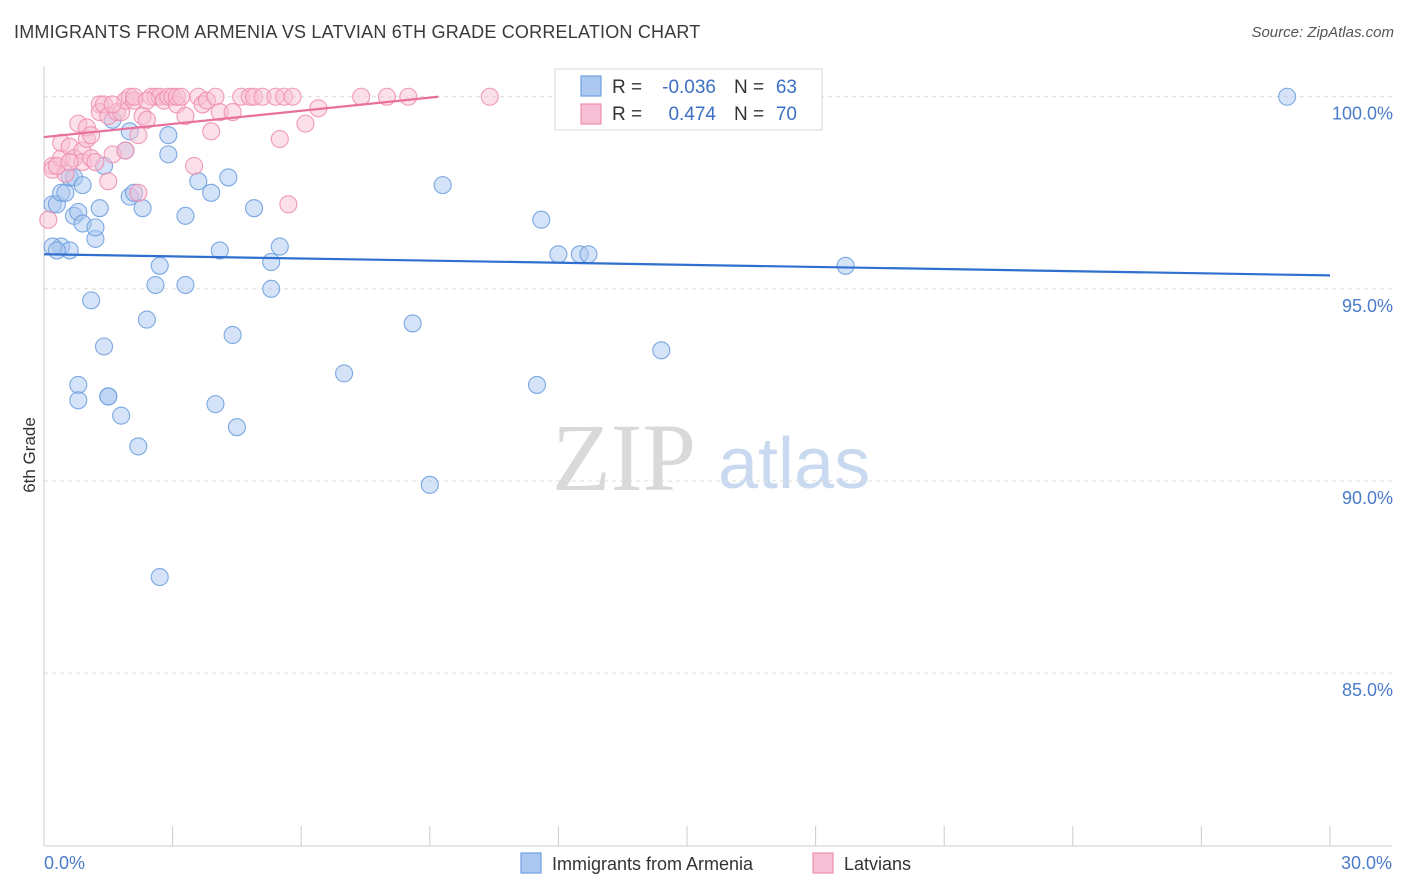 The height and width of the screenshot is (892, 1406). Describe the element at coordinates (653, 864) in the screenshot. I see `bottom-legend-label-armenia: Immigrants from Armenia` at that location.